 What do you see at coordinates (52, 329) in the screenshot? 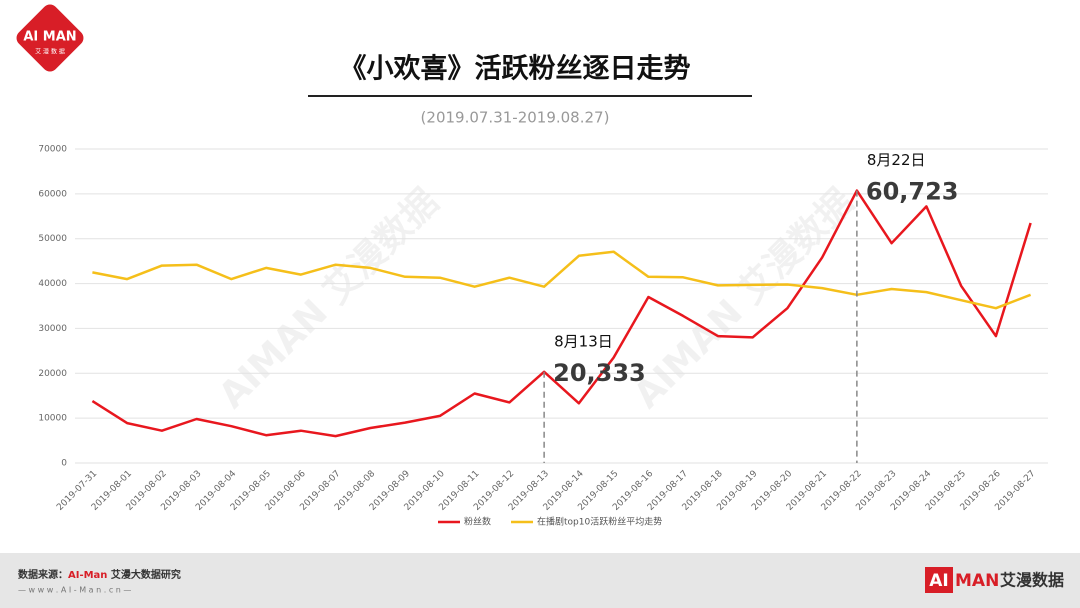
I see `y-tick-label: 30000` at bounding box center [52, 329].